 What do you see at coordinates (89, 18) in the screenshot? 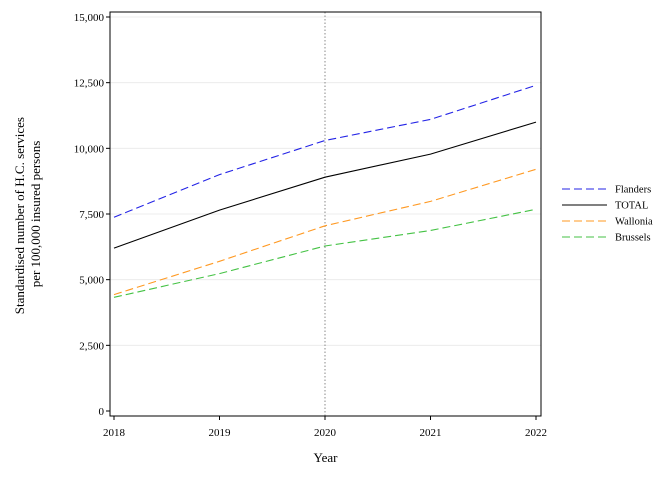
I see `y-tick-label: 15,000` at bounding box center [89, 18].